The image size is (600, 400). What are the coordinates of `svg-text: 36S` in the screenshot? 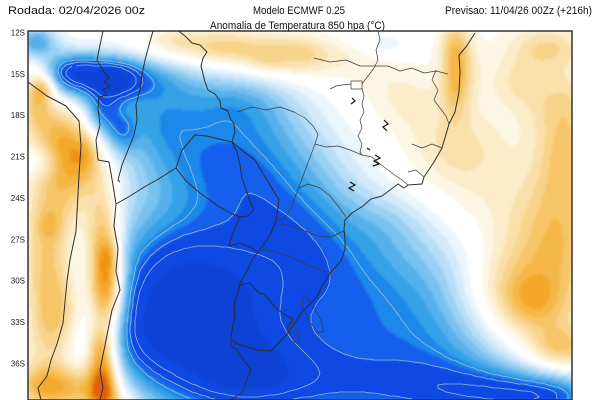 It's located at (18, 364).